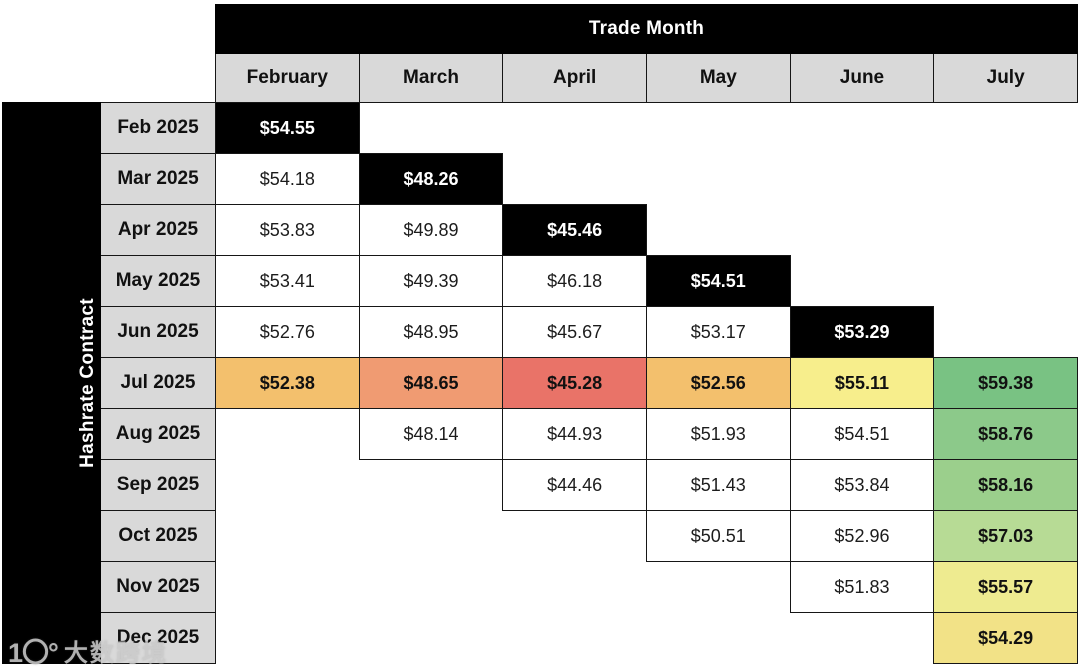 The image size is (1080, 672). I want to click on column-header-row: February March April May June July, so click(540, 78).